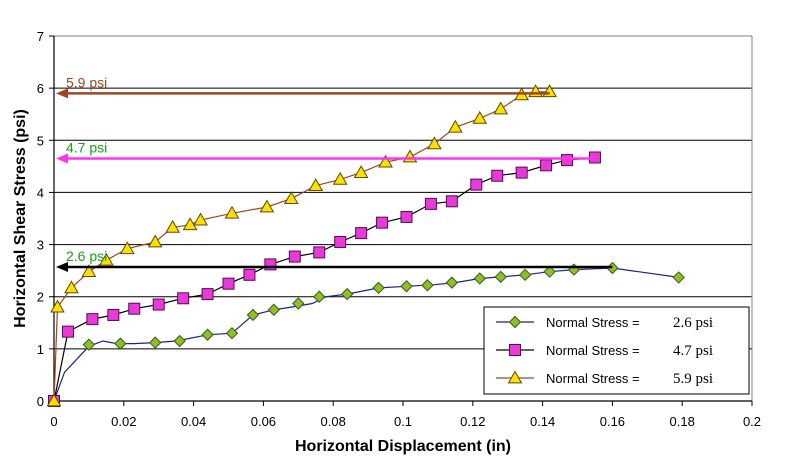 Image resolution: width=801 pixels, height=475 pixels. Describe the element at coordinates (193, 421) in the screenshot. I see `x-tick-label: 0.04` at that location.